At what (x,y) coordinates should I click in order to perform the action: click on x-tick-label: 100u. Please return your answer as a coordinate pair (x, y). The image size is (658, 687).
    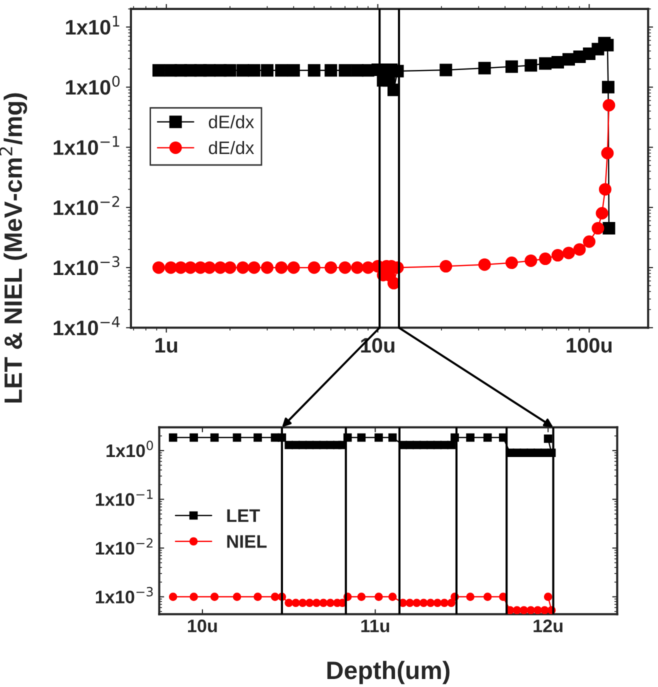
    Looking at the image, I should click on (589, 345).